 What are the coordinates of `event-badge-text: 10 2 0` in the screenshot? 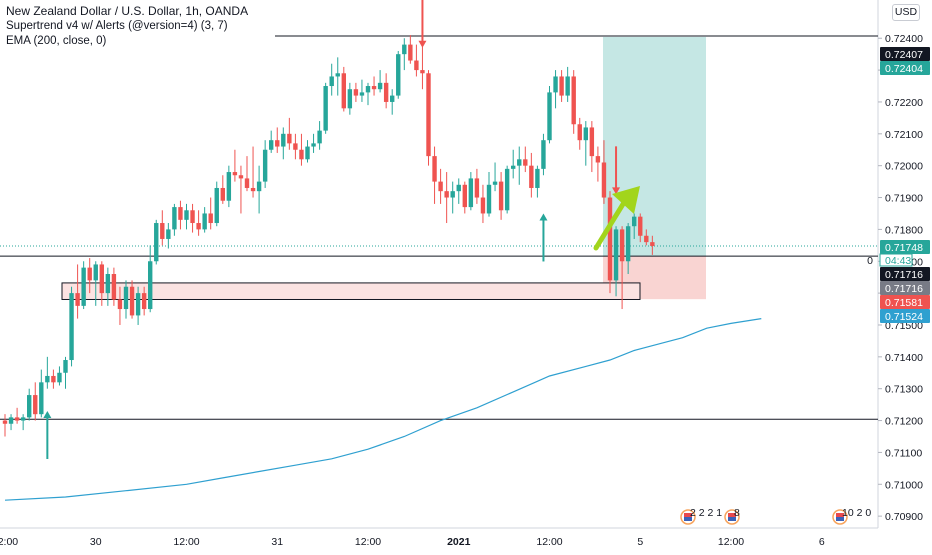 It's located at (856, 513).